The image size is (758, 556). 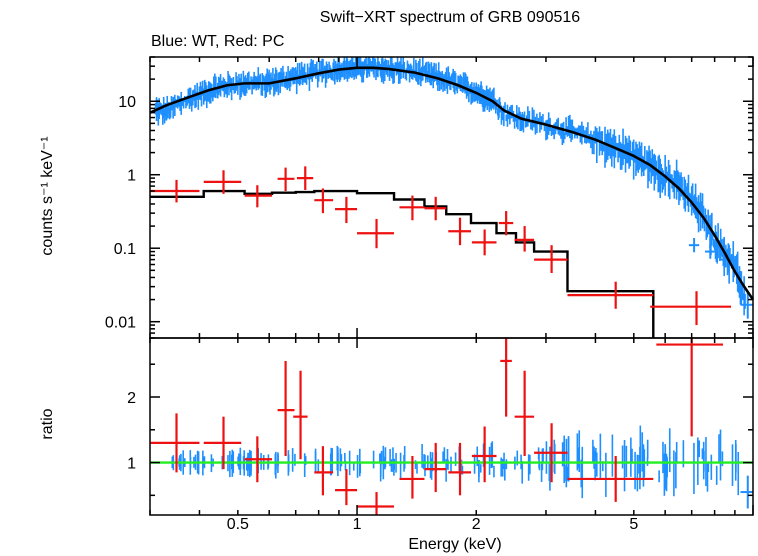 I want to click on wt-ratio-last, so click(x=746, y=492).